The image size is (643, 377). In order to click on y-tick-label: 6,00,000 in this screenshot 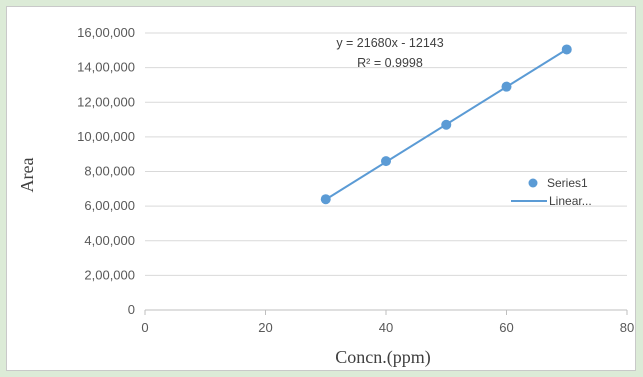, I will do `click(109, 205)`.